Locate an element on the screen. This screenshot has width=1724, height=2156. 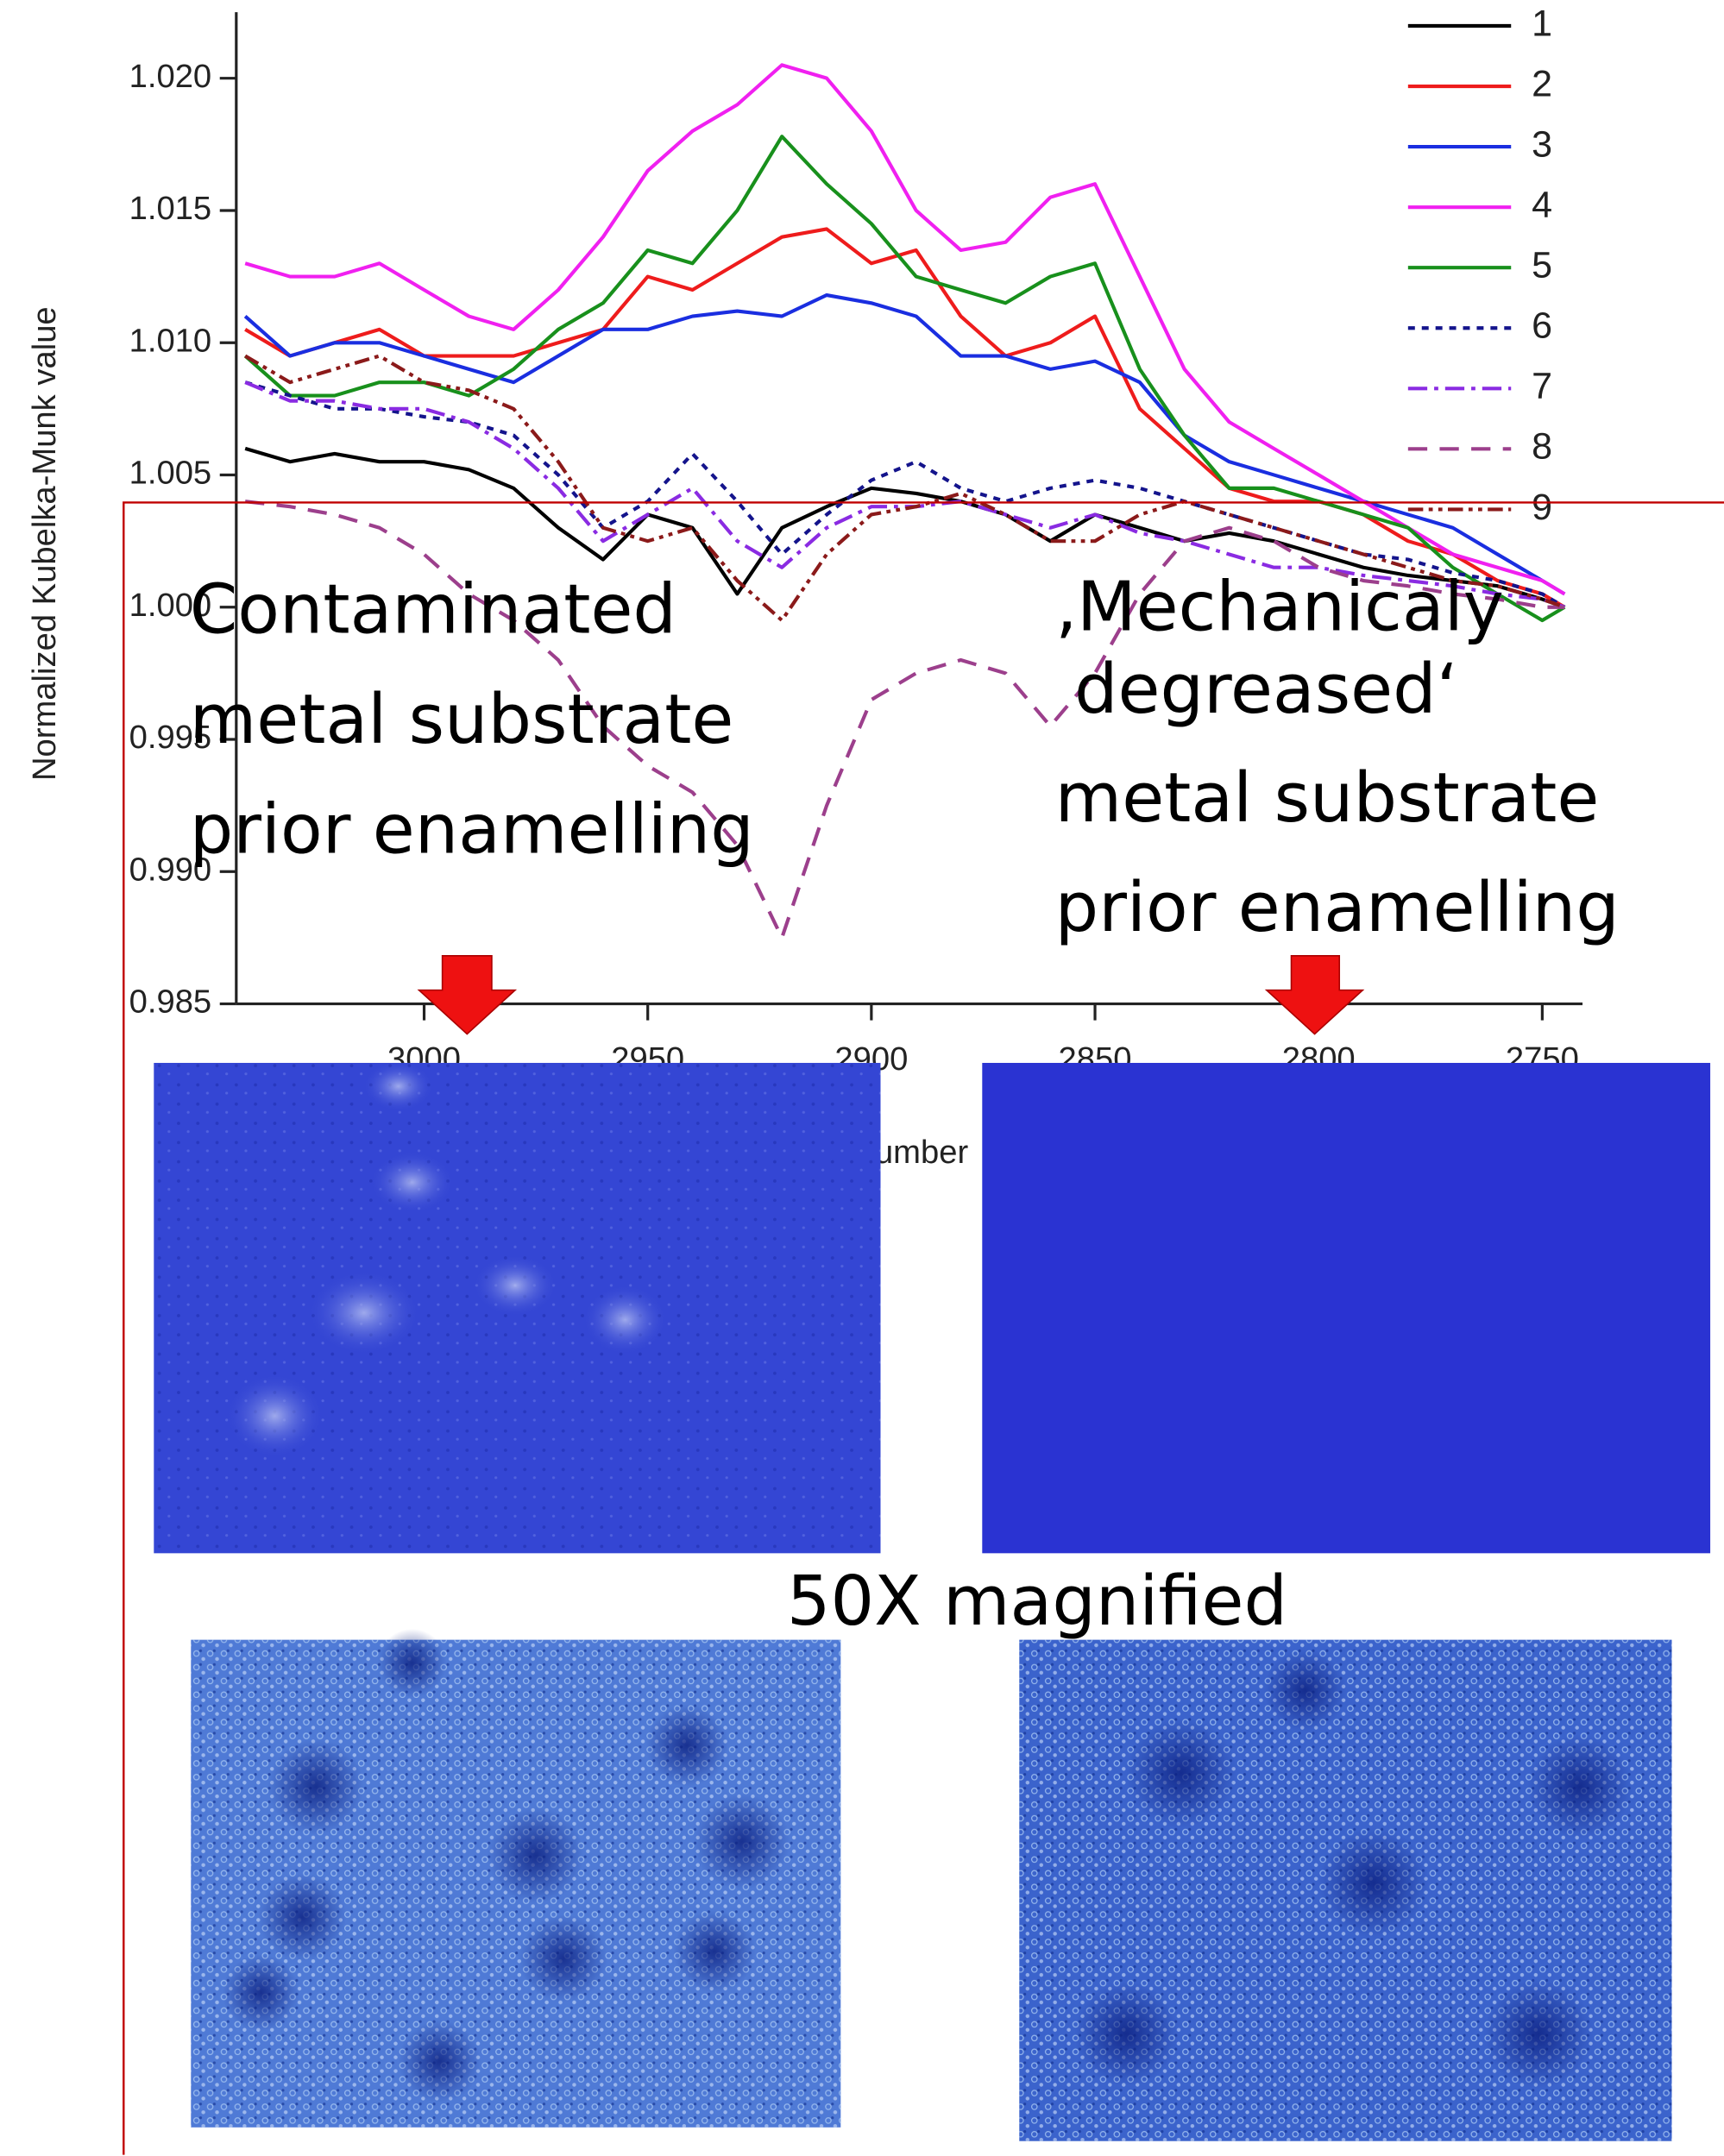
caption: 50X magnified is located at coordinates (1037, 1601).